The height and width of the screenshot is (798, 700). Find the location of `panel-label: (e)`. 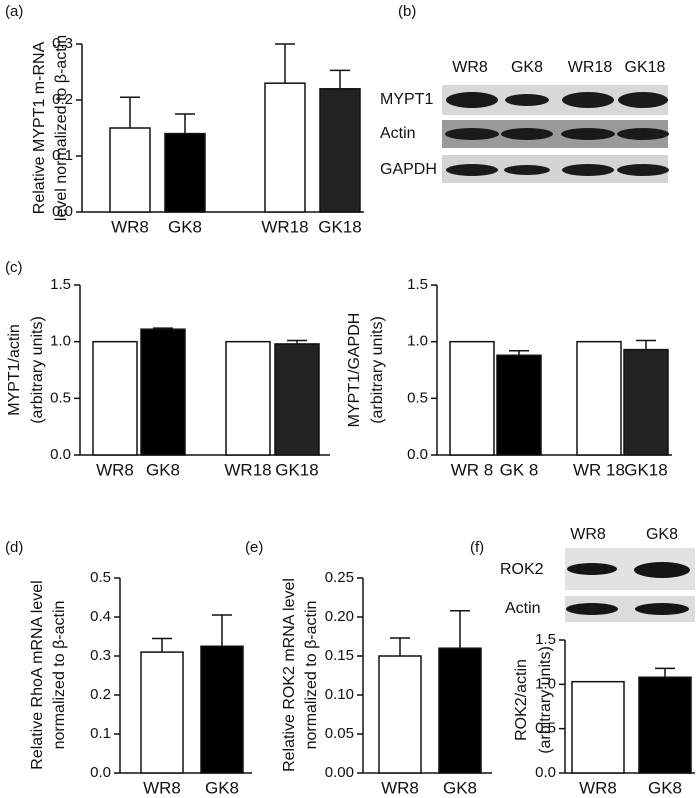

panel-label: (e) is located at coordinates (254, 547).